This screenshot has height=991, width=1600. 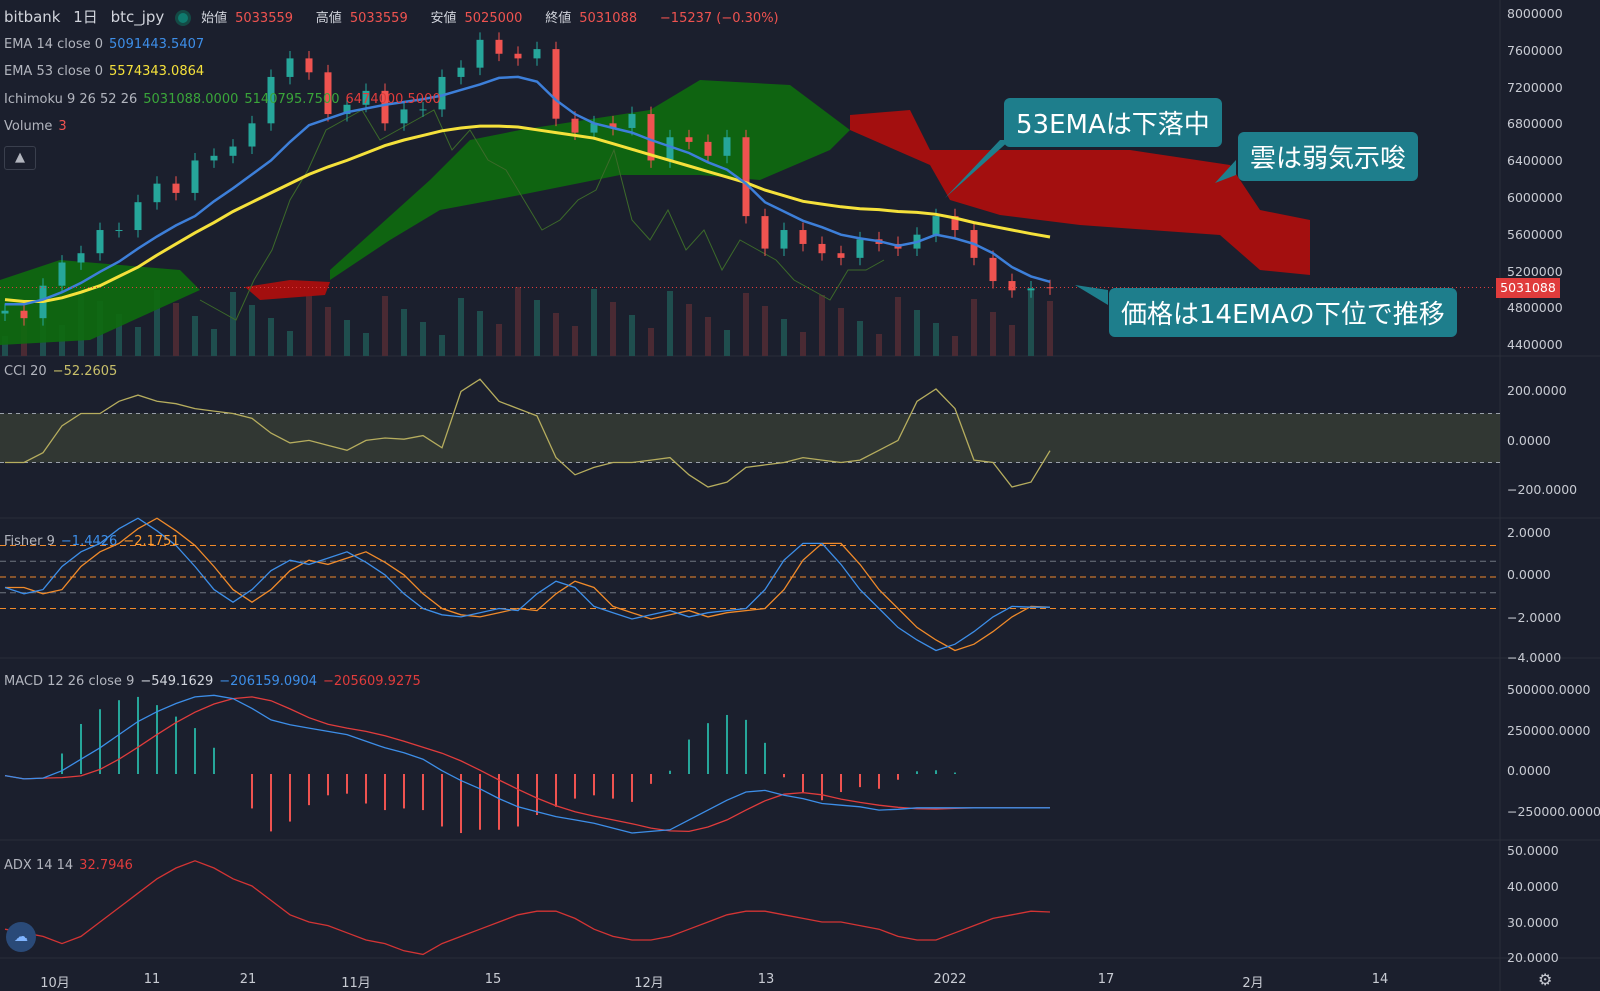 I want to click on cci-axis-label: −200.0000, so click(x=1542, y=489).